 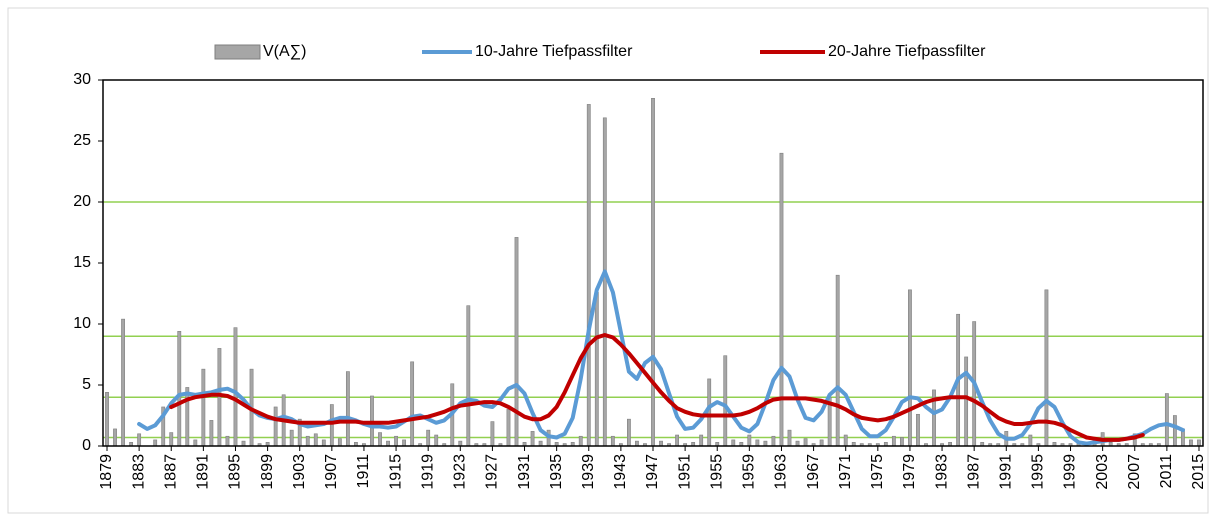 What do you see at coordinates (909, 472) in the screenshot?
I see `x-tick-label: 1979` at bounding box center [909, 472].